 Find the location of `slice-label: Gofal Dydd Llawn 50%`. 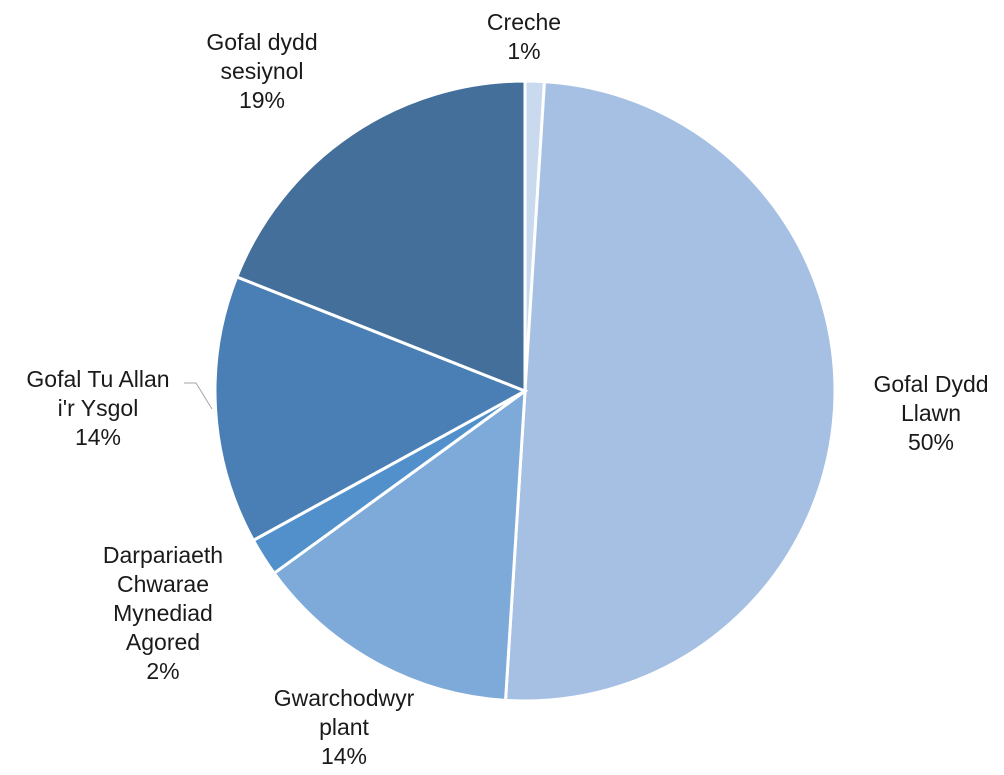

slice-label: Gofal Dydd Llawn 50% is located at coordinates (930, 413).